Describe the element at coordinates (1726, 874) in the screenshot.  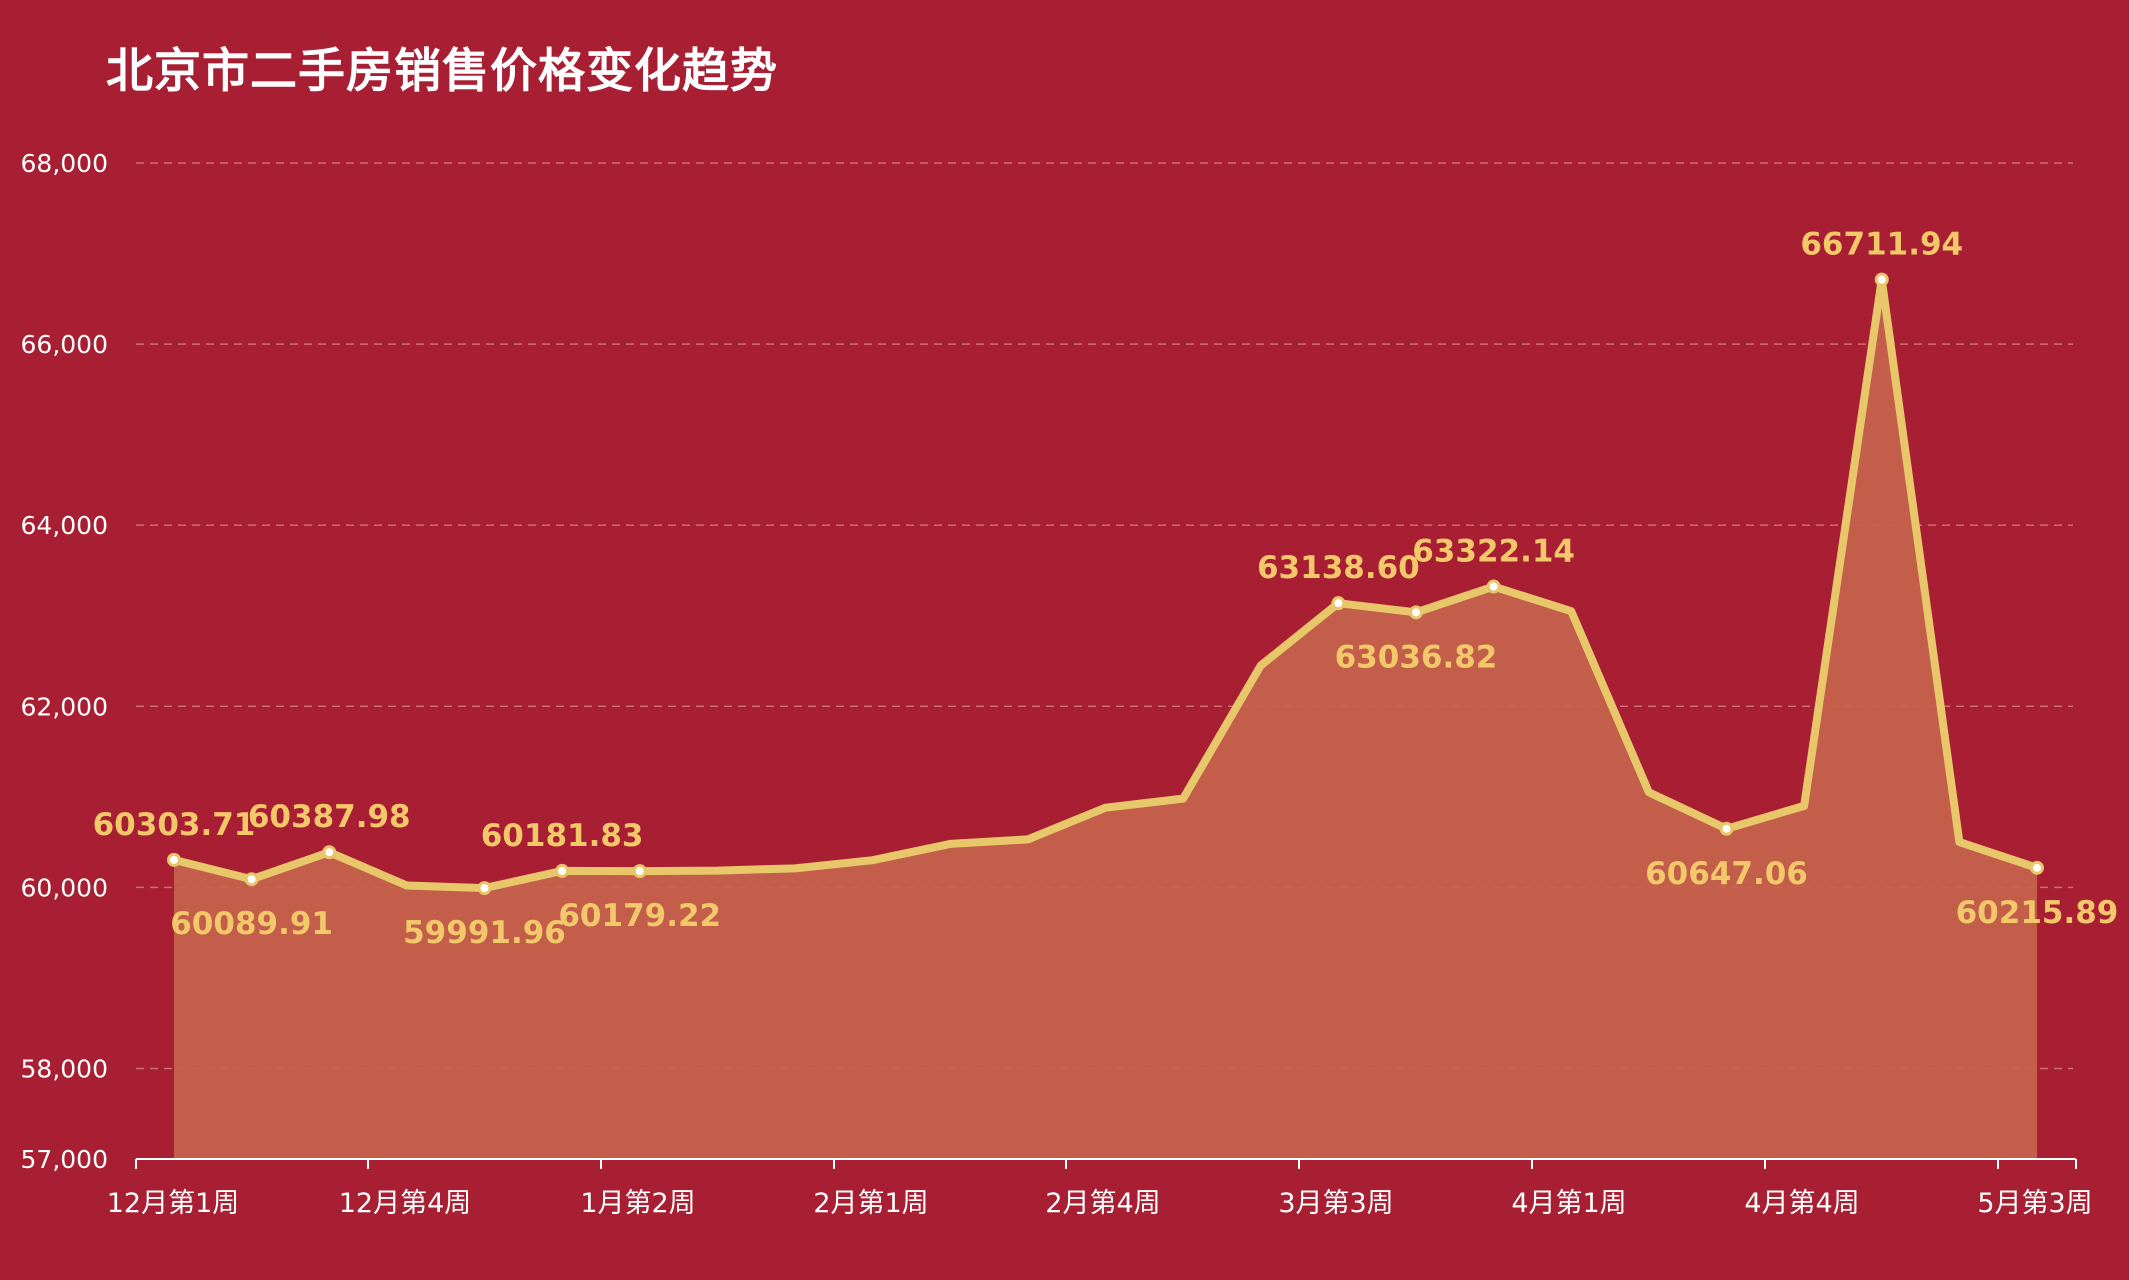
I see `data-label: 60647.06` at that location.